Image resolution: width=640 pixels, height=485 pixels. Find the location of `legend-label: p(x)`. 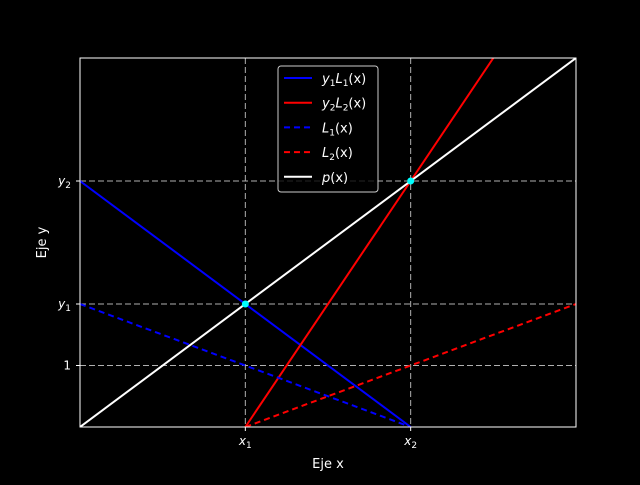

legend-label: p(x) is located at coordinates (334, 178).